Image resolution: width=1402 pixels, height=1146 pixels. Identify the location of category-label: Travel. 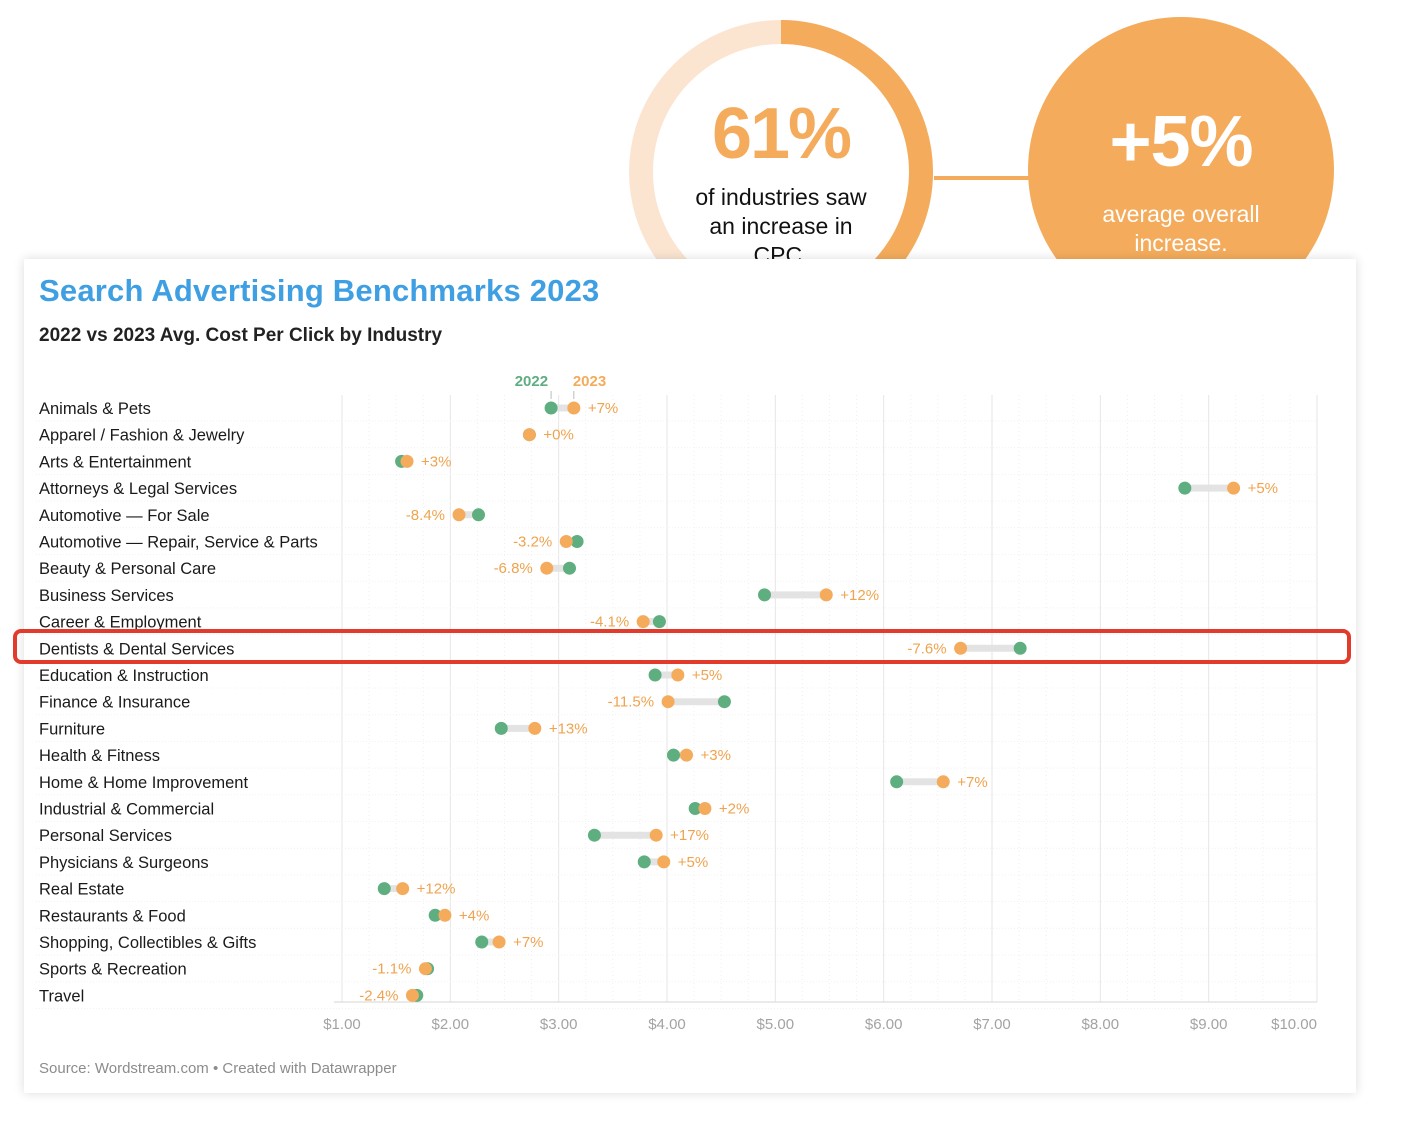
(61, 996).